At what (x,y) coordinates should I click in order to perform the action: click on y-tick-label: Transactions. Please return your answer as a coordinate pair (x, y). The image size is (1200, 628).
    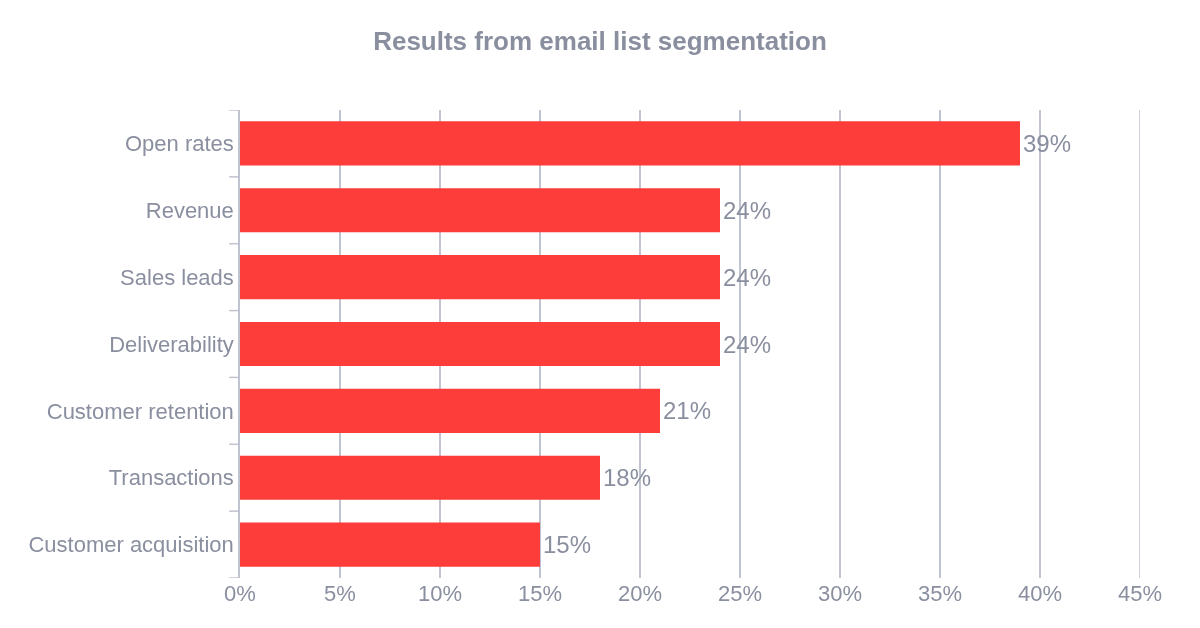
    Looking at the image, I should click on (171, 478).